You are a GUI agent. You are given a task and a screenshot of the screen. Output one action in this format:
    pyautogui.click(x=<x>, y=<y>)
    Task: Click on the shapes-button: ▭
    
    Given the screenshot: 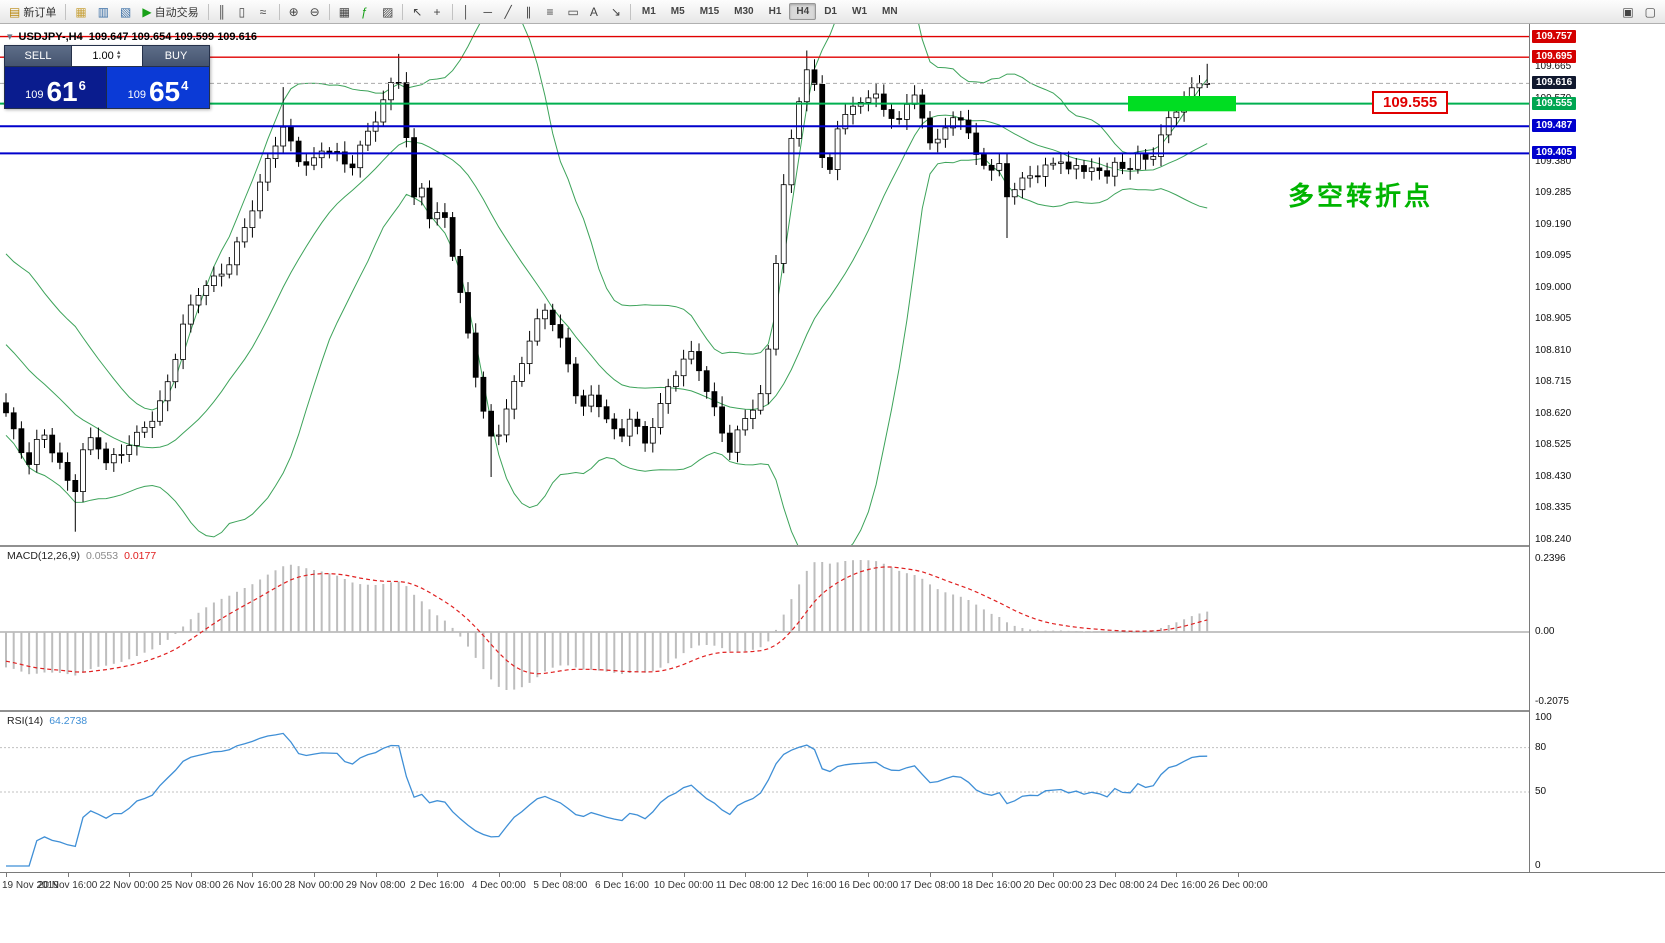 What is the action you would take?
    pyautogui.click(x=572, y=12)
    